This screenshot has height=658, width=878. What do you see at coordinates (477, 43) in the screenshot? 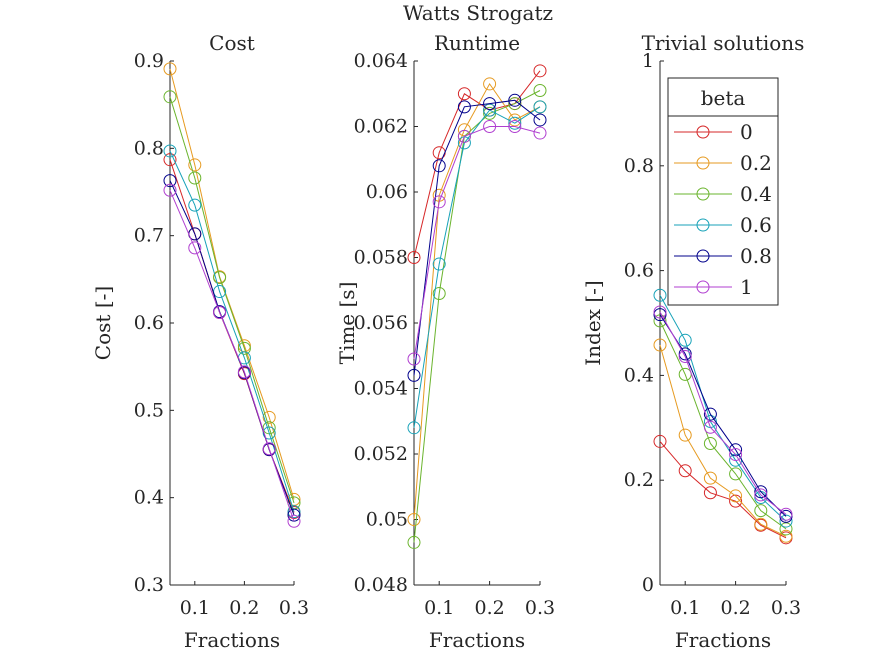
I see `chart-title: Runtime` at bounding box center [477, 43].